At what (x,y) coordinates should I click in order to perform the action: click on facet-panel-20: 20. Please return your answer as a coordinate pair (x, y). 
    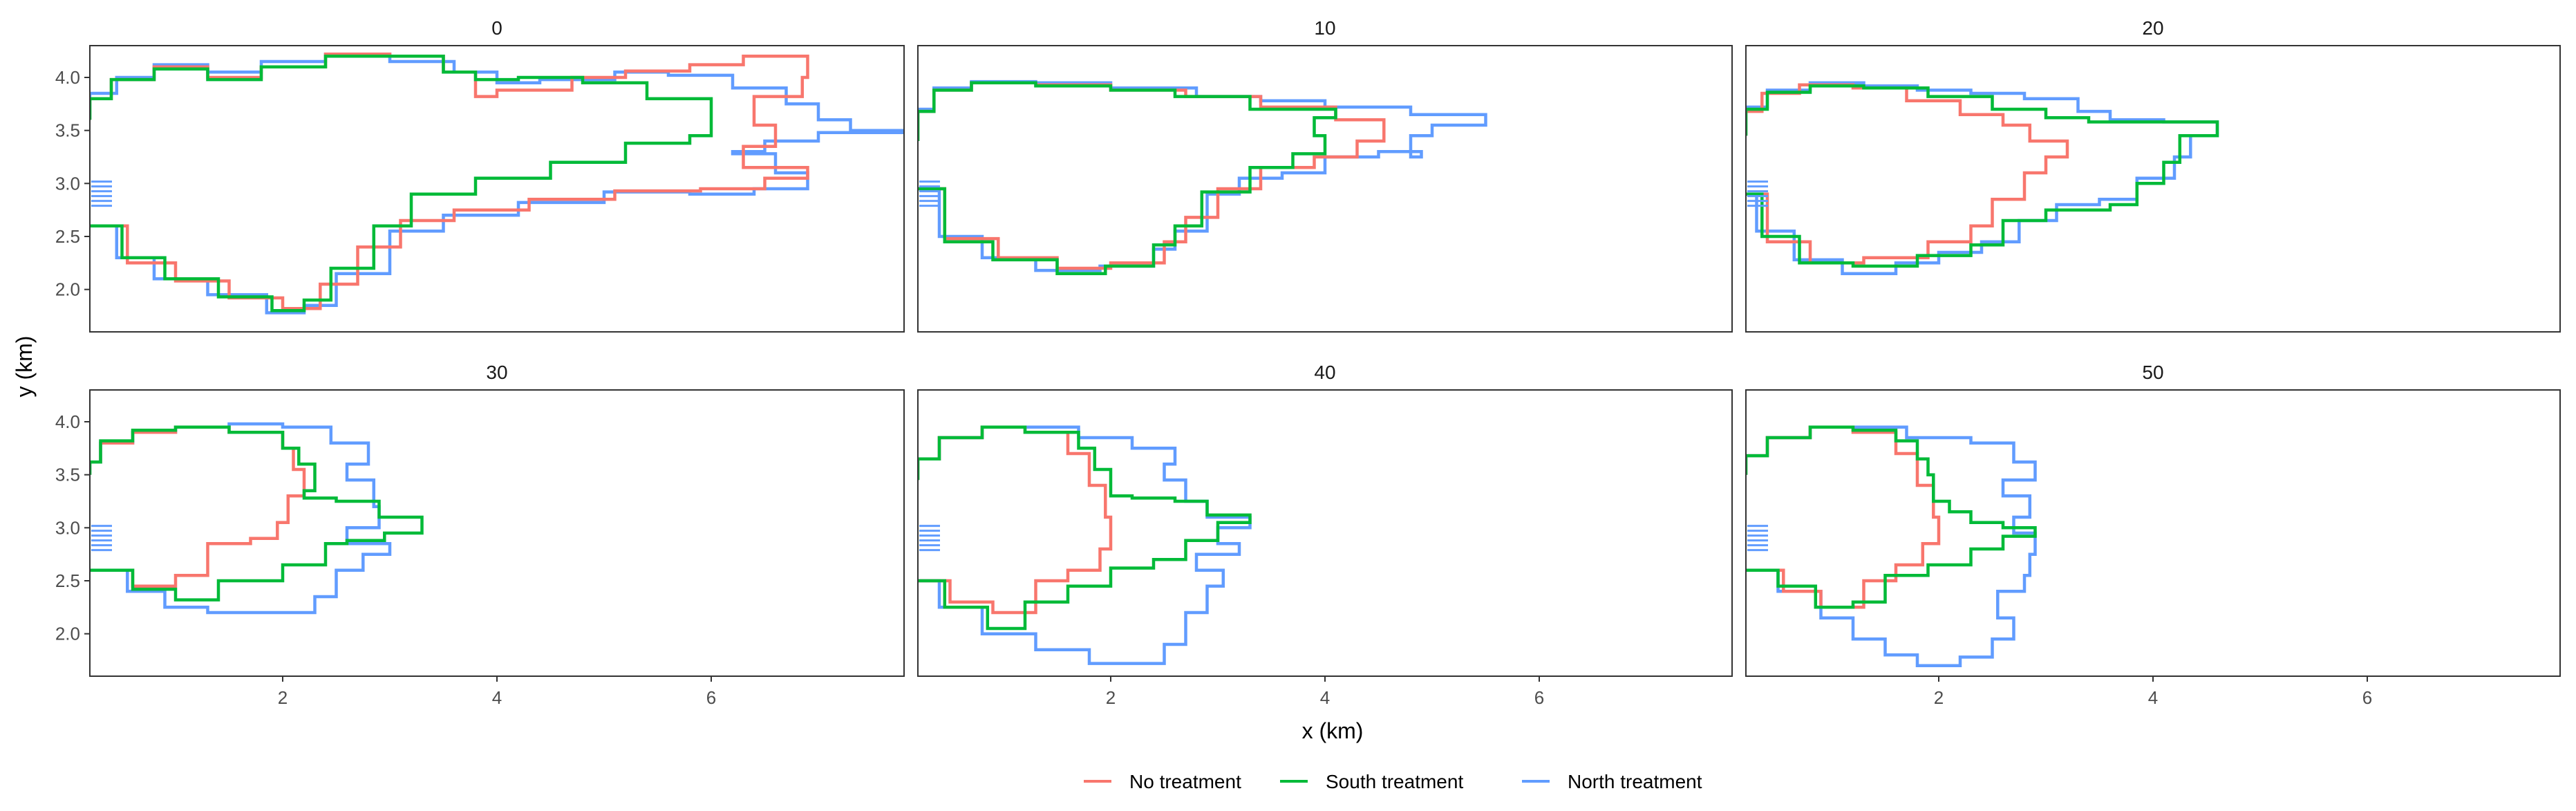
    Looking at the image, I should click on (2153, 175).